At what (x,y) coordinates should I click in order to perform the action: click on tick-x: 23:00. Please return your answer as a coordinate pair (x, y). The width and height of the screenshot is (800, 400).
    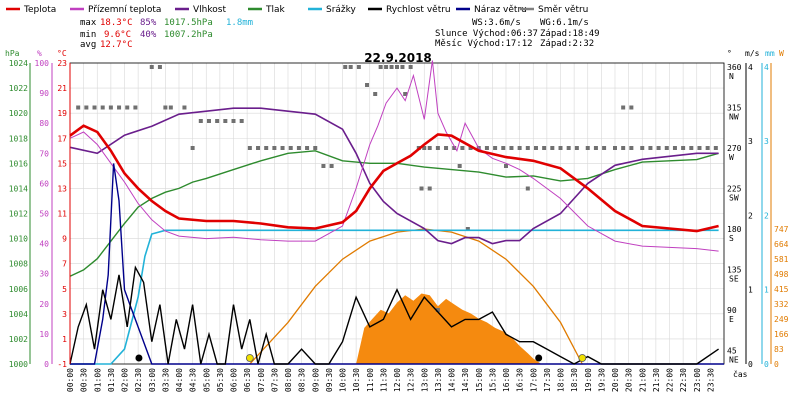
    Looking at the image, I should click on (697, 380).